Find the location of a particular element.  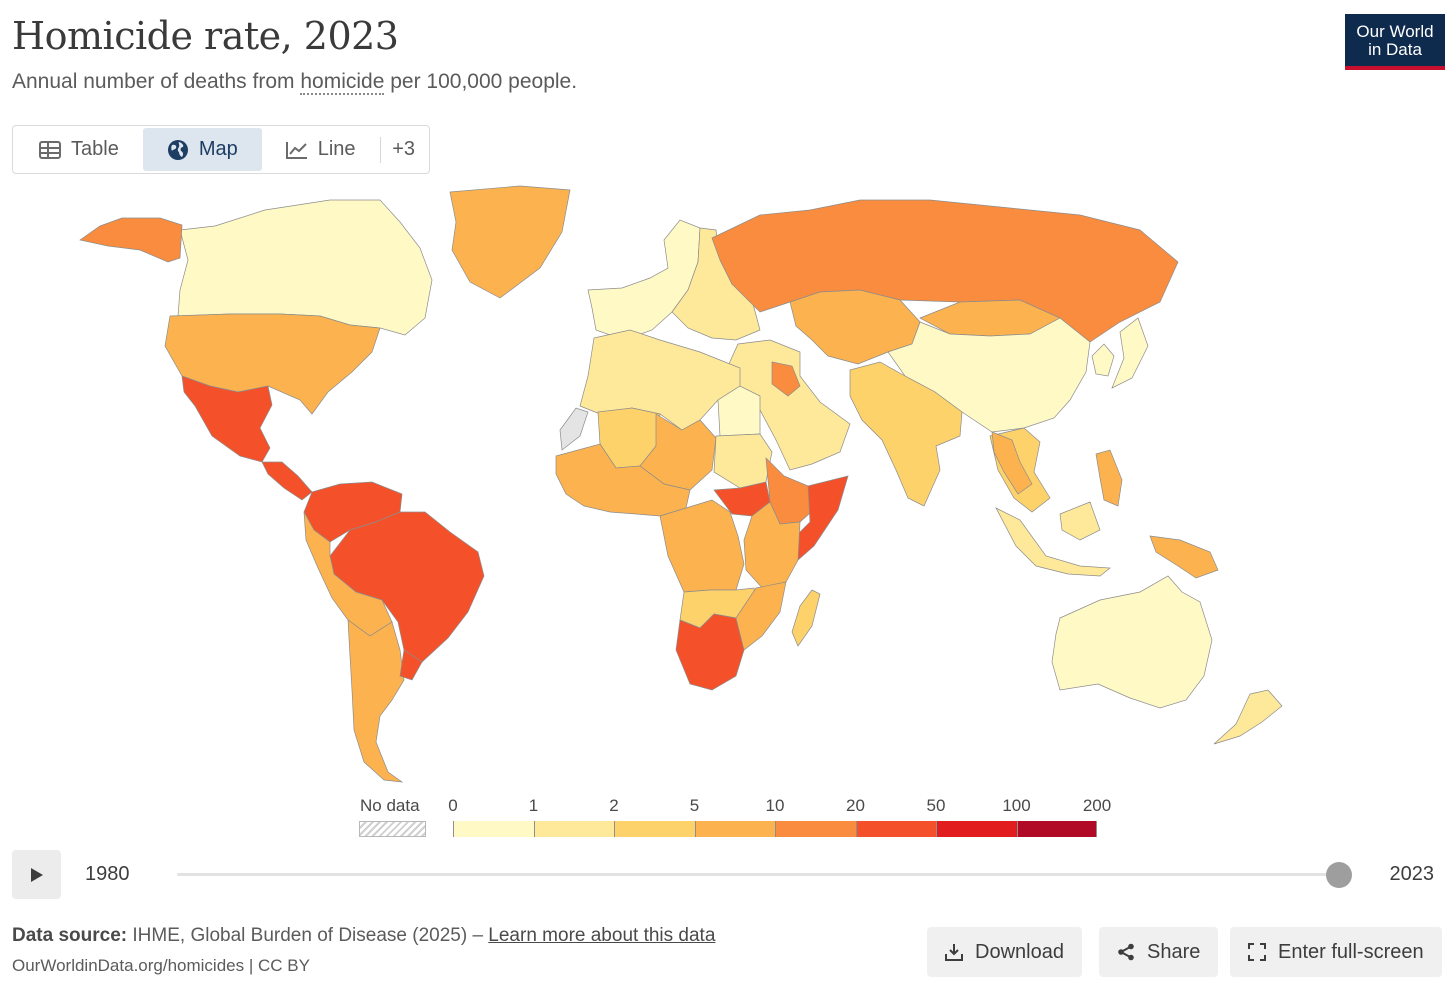

region-western-sahara: Western Sahara is located at coordinates (574, 429).